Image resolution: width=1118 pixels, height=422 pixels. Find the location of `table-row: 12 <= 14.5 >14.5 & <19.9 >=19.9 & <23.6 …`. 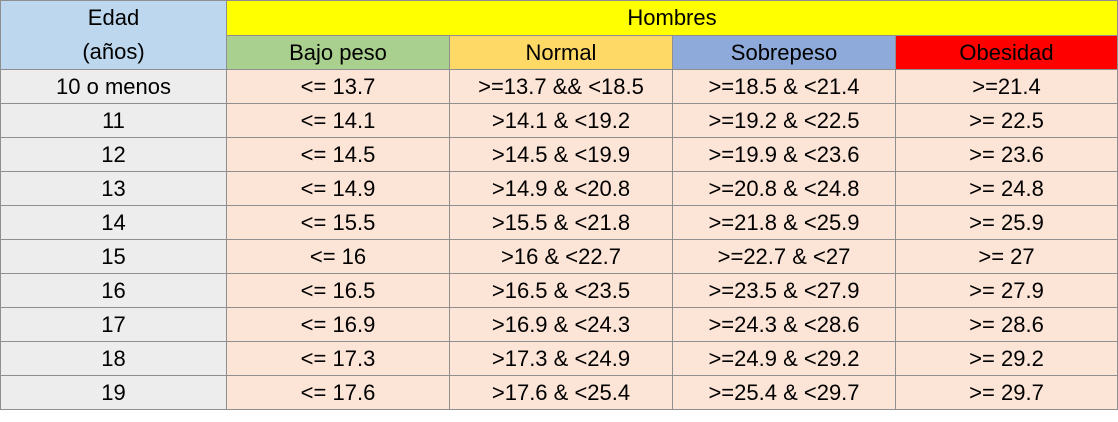

table-row: 12 <= 14.5 >14.5 & <19.9 >=19.9 & <23.6 … is located at coordinates (559, 154).